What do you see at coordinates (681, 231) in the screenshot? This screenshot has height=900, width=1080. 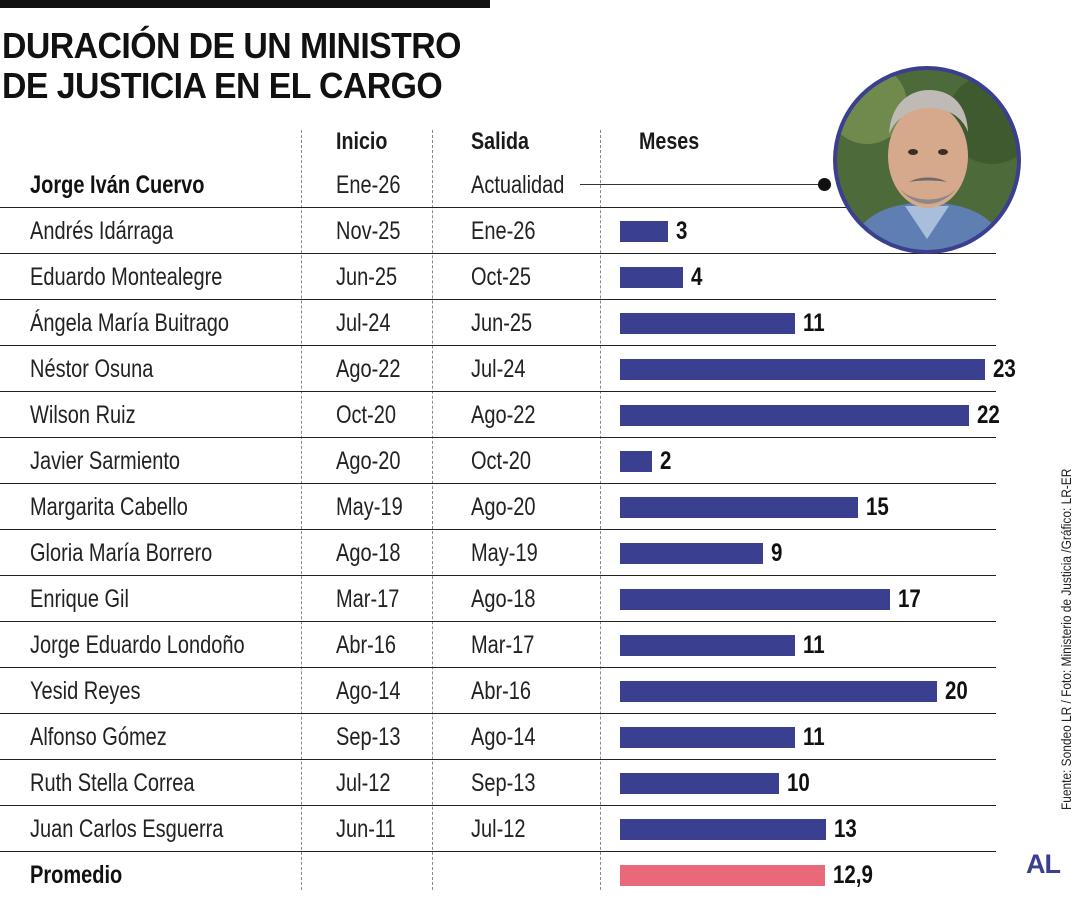 I see `duration-value-label: 3` at bounding box center [681, 231].